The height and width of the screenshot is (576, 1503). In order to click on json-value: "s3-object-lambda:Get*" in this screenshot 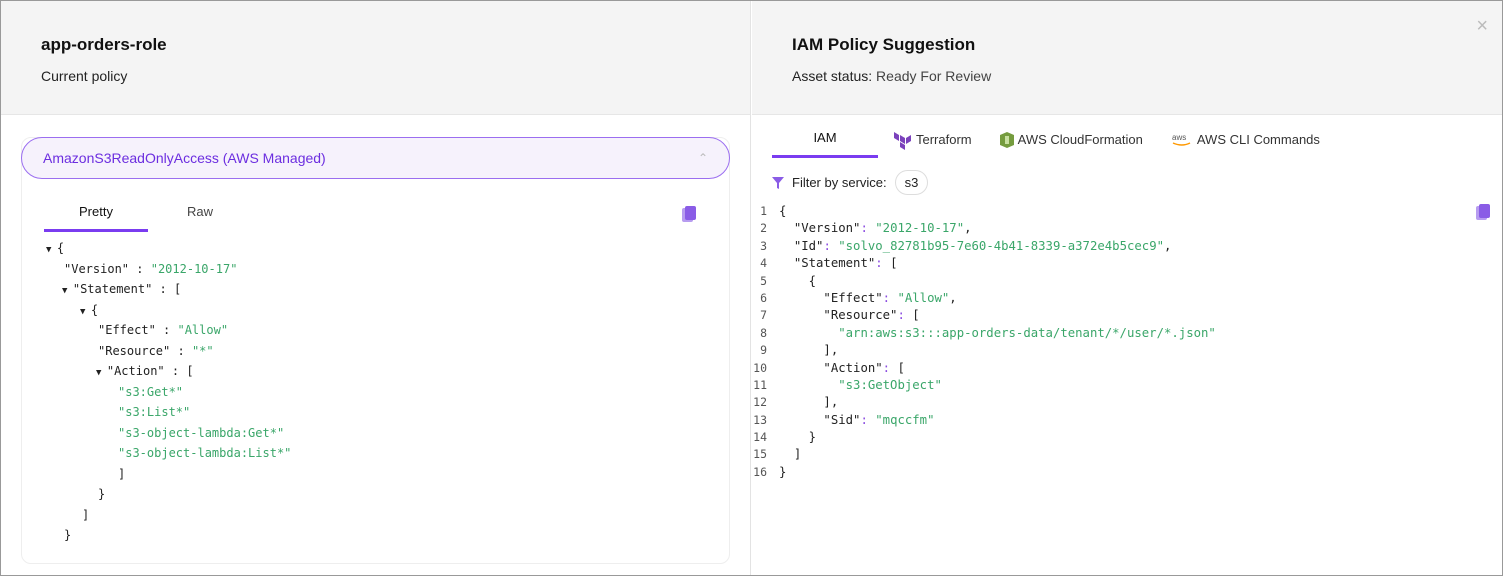, I will do `click(201, 432)`.